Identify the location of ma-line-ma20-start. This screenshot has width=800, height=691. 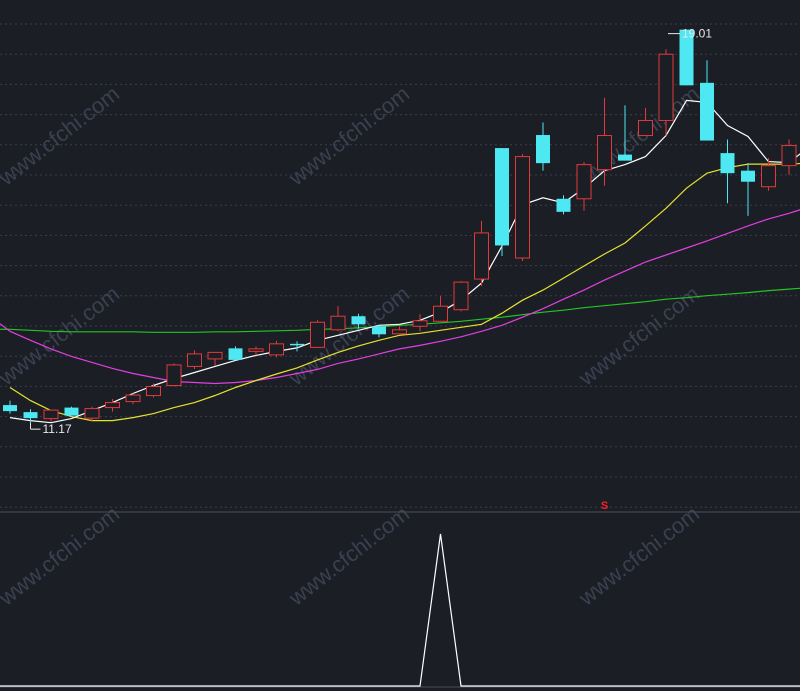
(5, 327).